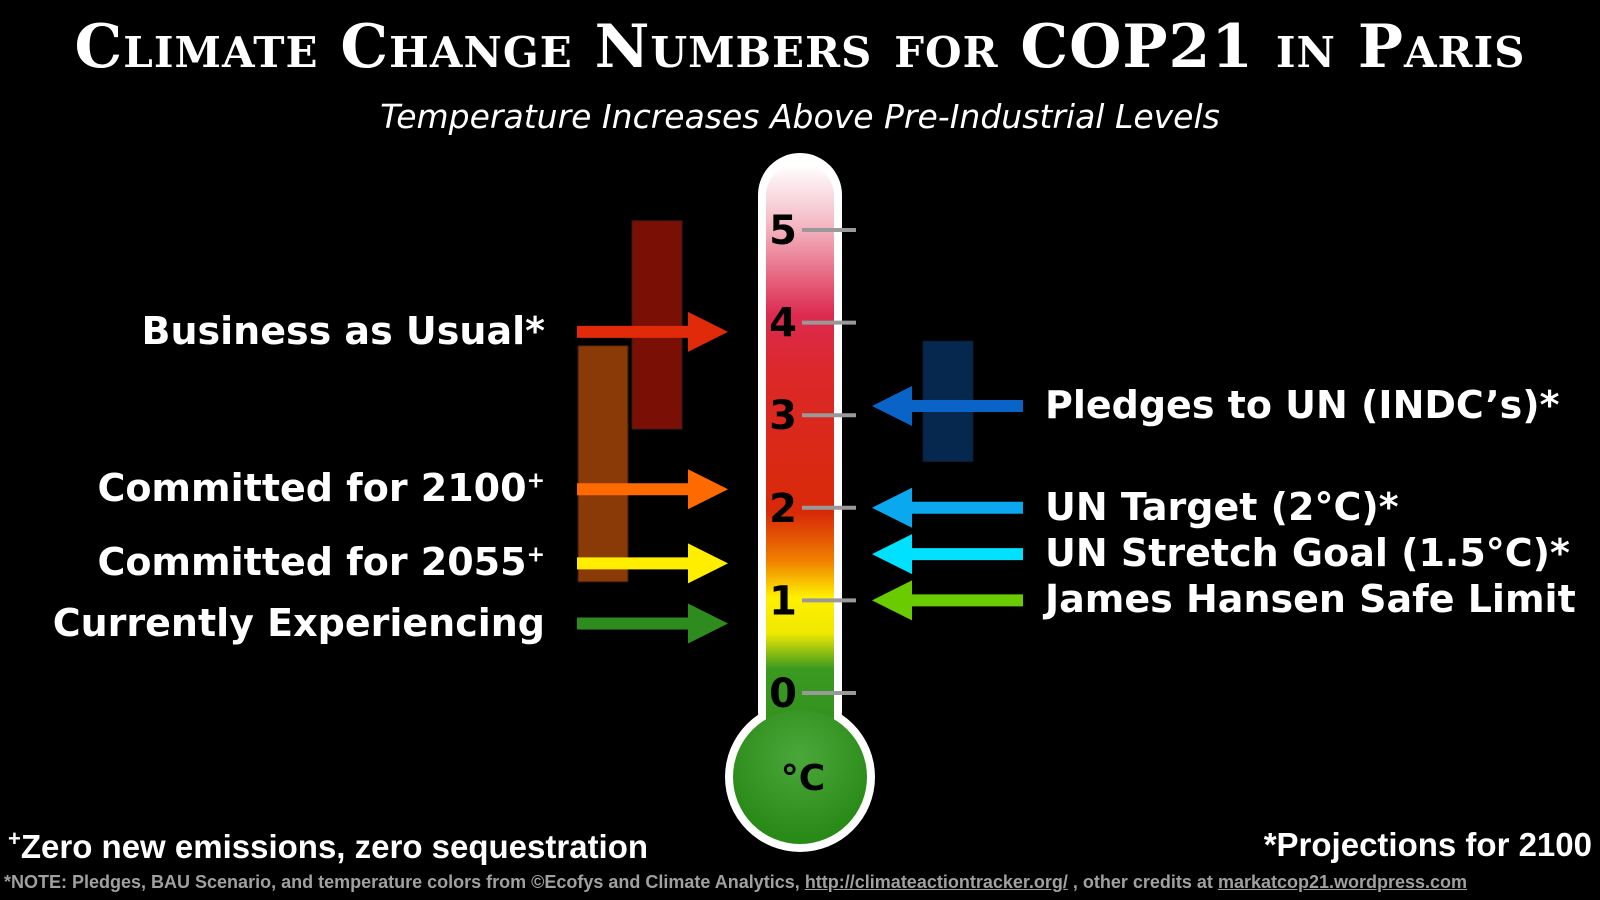  I want to click on tick-label: 2, so click(783, 509).